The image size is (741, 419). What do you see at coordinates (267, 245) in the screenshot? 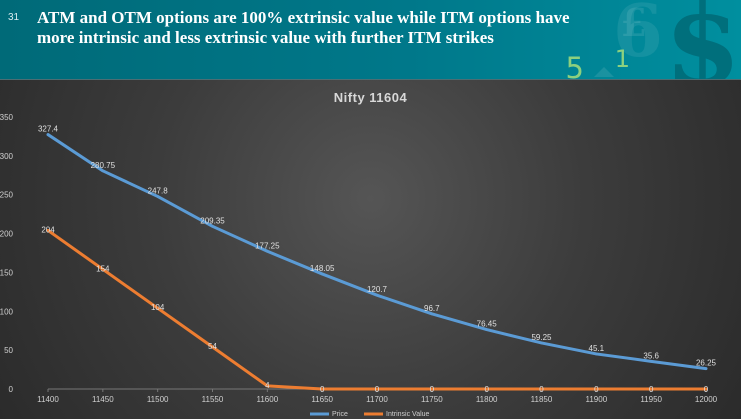
I see `price-data-label: 177.25` at bounding box center [267, 245].